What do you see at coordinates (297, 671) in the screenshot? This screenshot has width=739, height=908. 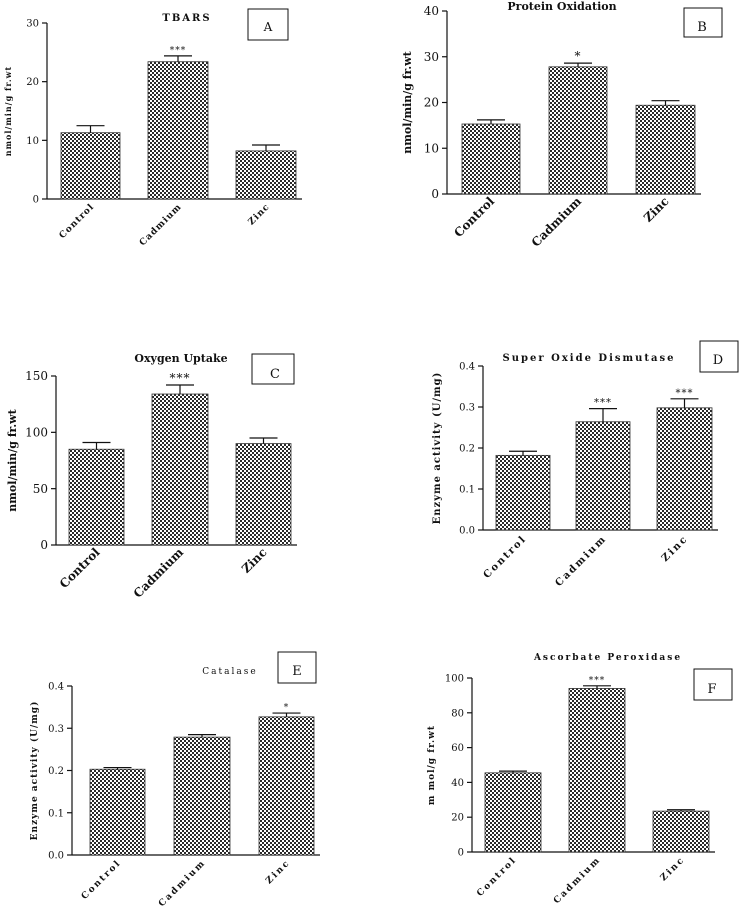 I see `panel-label: E` at bounding box center [297, 671].